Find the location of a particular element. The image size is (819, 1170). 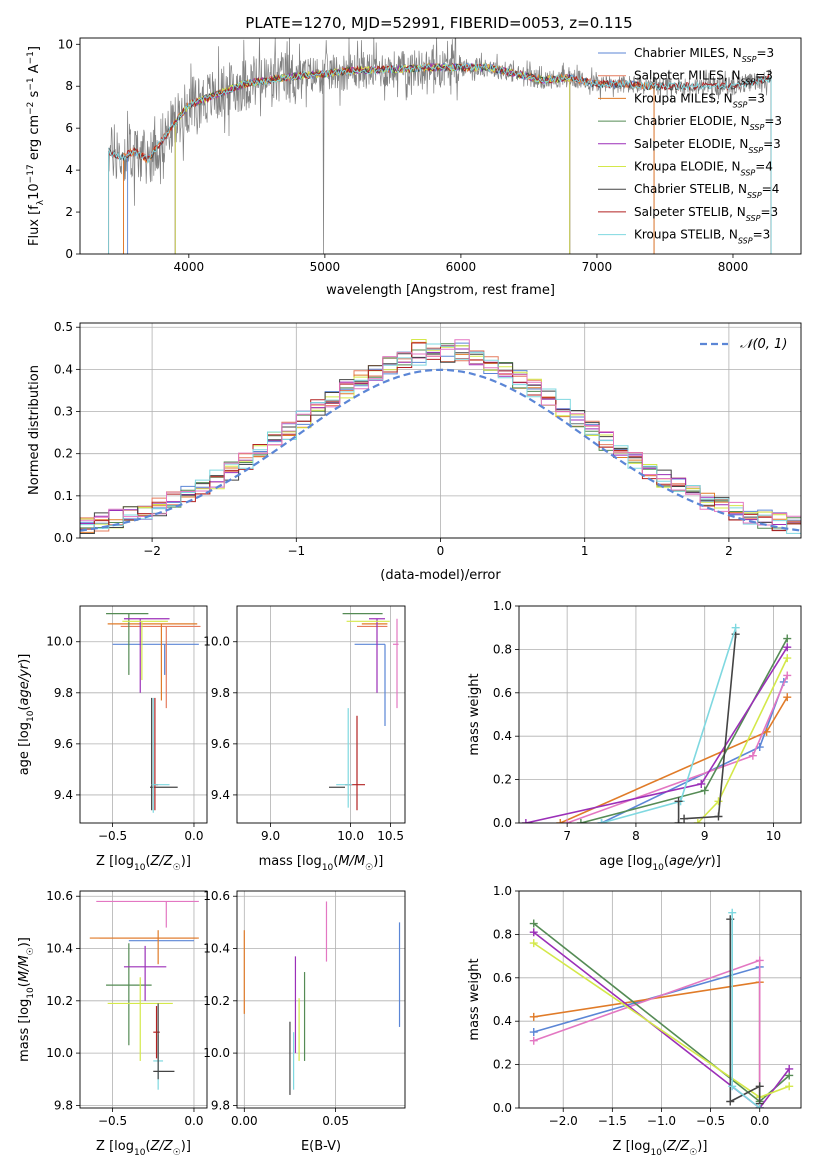

x-axis-label: wavelength [Angstrom, rest frame] is located at coordinates (440, 290).